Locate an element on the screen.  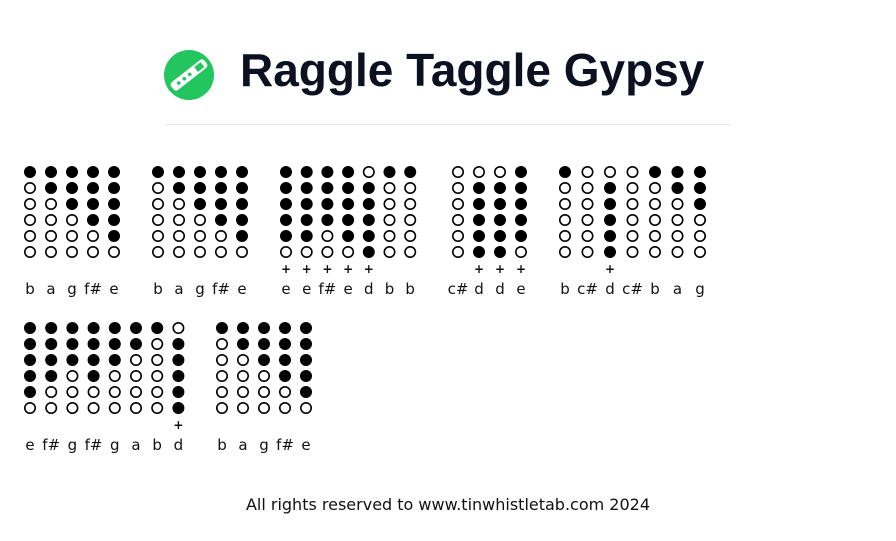
title: Raggle Taggle Gypsy is located at coordinates (472, 70).